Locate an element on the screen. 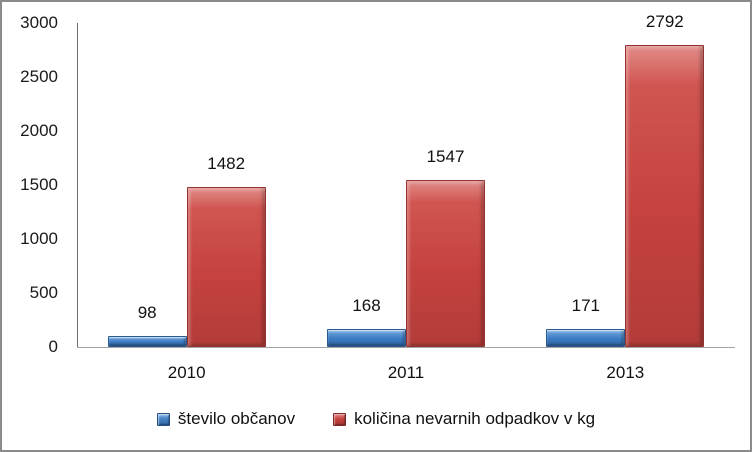 The image size is (752, 452). x-axis-category-label: 2010 is located at coordinates (186, 372).